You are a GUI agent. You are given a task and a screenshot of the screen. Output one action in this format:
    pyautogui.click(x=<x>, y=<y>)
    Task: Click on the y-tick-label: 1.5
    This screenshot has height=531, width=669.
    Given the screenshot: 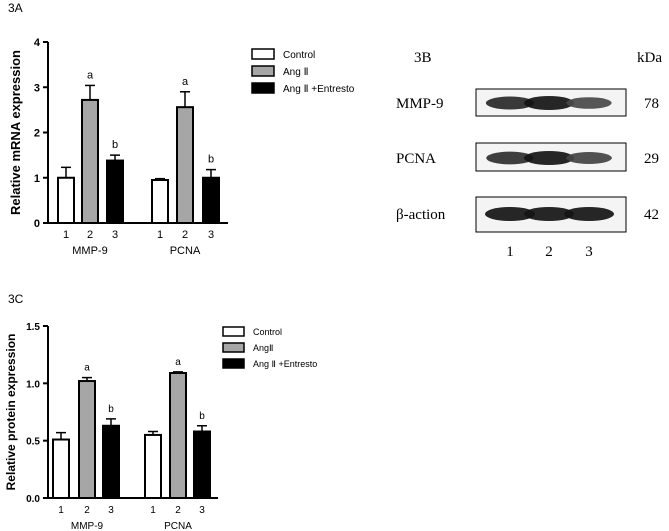 What is the action you would take?
    pyautogui.click(x=33, y=327)
    